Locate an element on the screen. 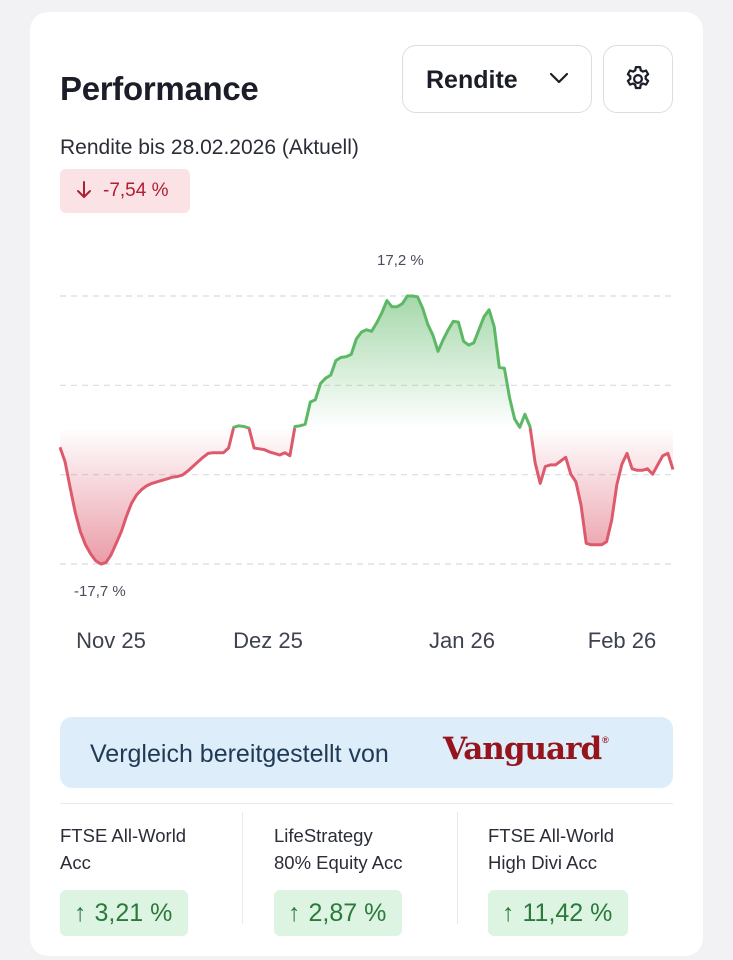  x-tick-label: Jan 26 is located at coordinates (462, 640).